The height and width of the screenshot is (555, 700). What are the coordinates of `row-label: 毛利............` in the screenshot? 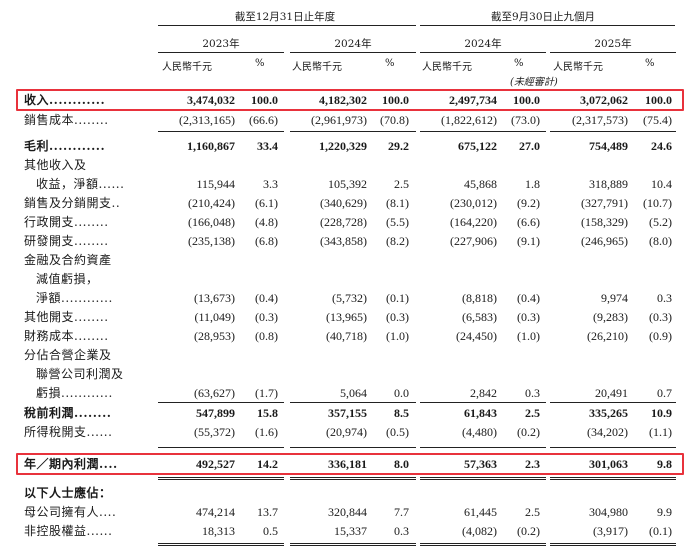 It's located at (65, 146).